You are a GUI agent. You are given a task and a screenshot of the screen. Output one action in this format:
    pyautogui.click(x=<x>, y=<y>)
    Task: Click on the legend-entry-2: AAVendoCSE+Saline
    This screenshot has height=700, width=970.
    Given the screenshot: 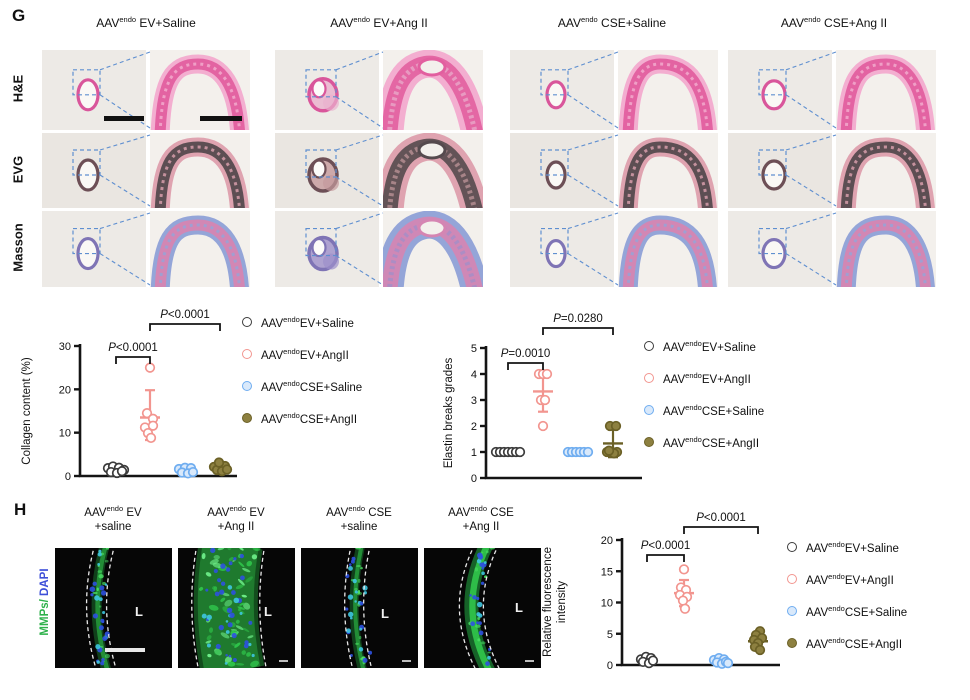 What is the action you would take?
    pyautogui.click(x=847, y=611)
    